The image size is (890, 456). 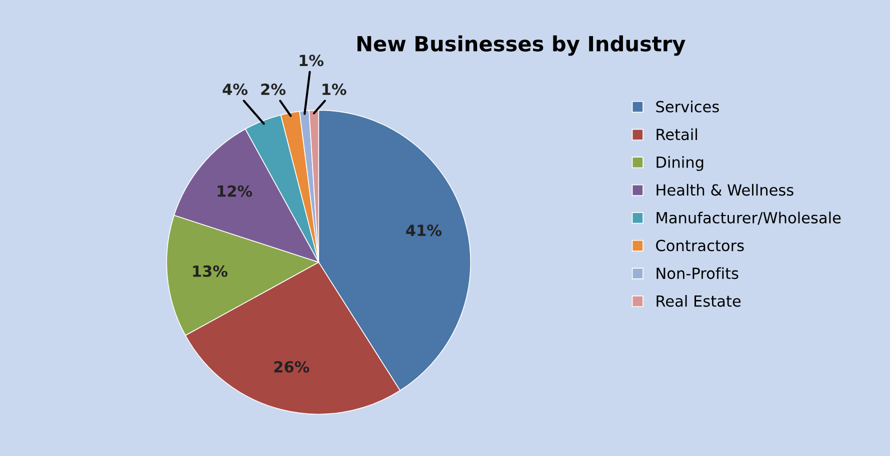 What do you see at coordinates (680, 163) in the screenshot?
I see `legend-label: Dining` at bounding box center [680, 163].